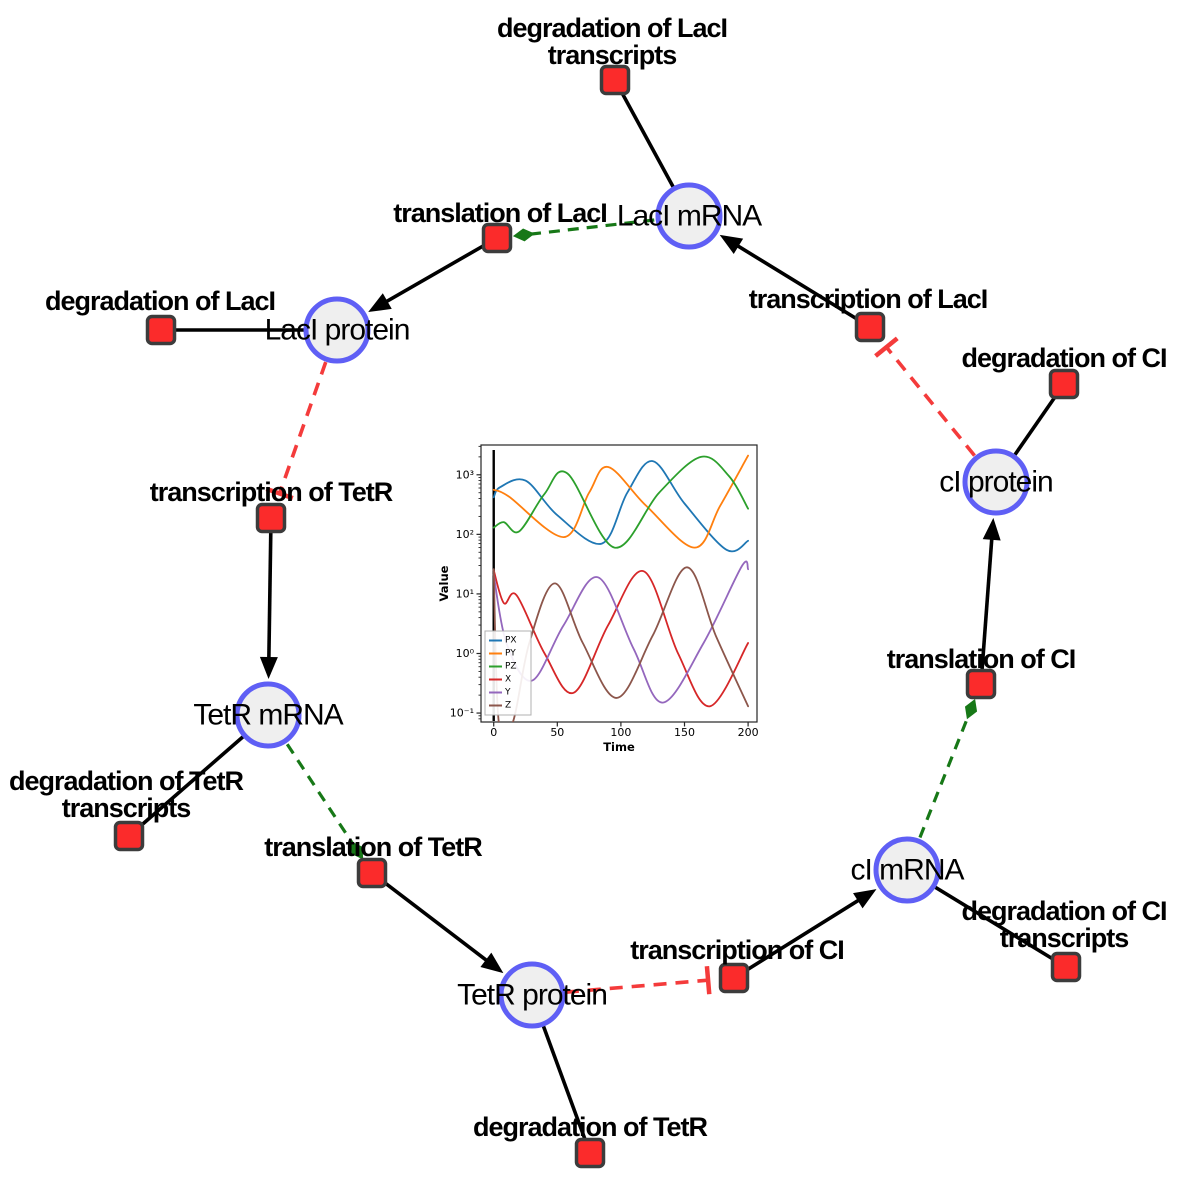 The image size is (1189, 1200). Describe the element at coordinates (380, 303) in the screenshot. I see `edge-translation_lacI-lacI_protein-arrowhead` at that location.